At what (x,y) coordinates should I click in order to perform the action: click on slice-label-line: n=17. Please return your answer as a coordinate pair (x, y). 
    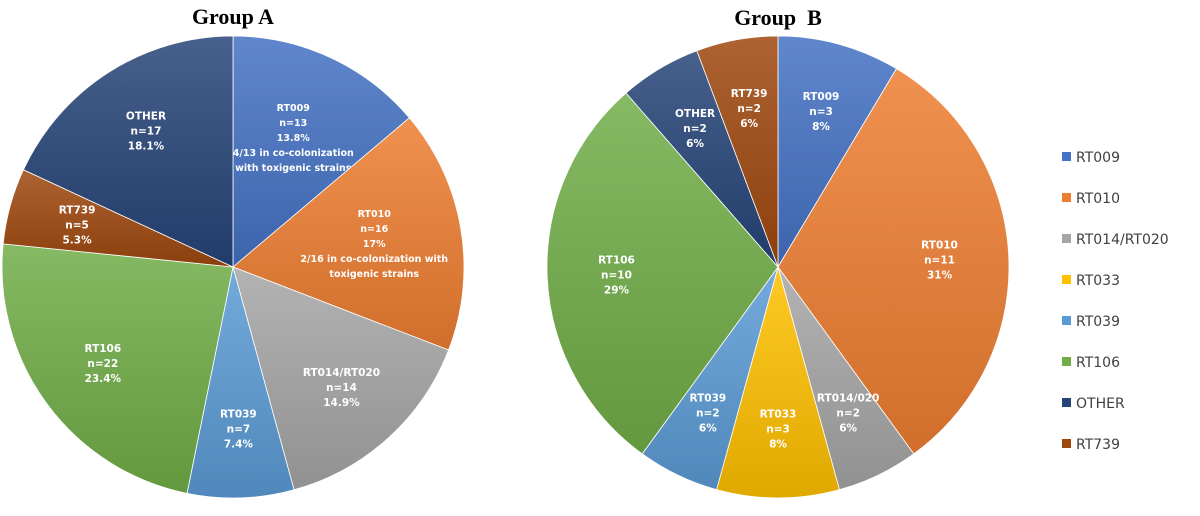
    Looking at the image, I should click on (146, 132).